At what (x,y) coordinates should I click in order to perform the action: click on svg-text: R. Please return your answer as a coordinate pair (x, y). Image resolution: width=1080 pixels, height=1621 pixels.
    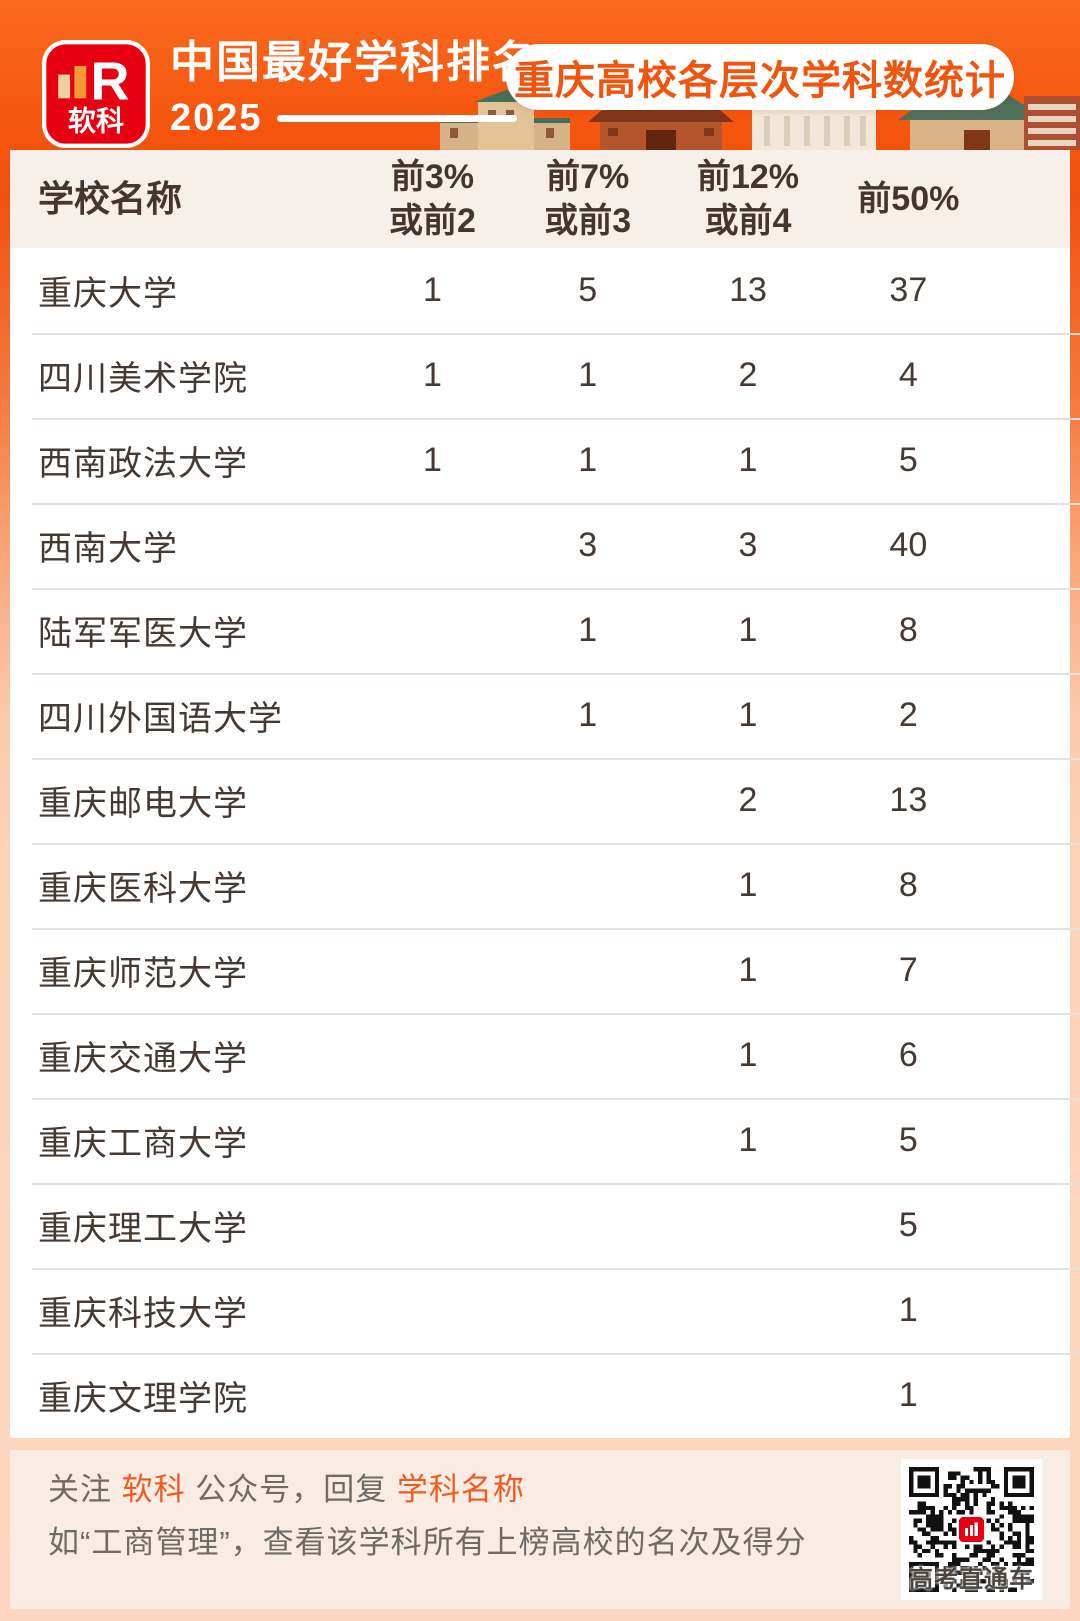
    Looking at the image, I should click on (110, 81).